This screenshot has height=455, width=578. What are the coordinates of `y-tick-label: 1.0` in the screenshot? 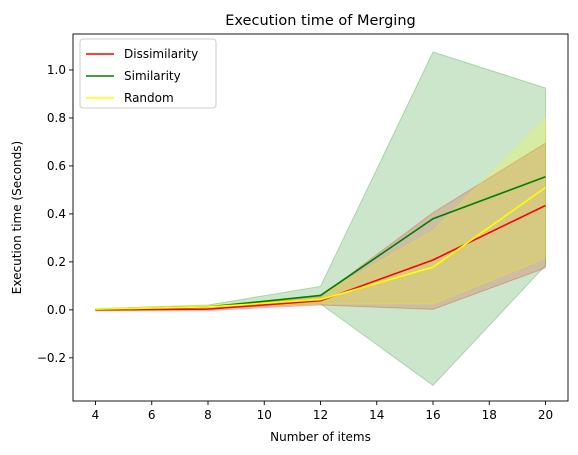 It's located at (56, 70).